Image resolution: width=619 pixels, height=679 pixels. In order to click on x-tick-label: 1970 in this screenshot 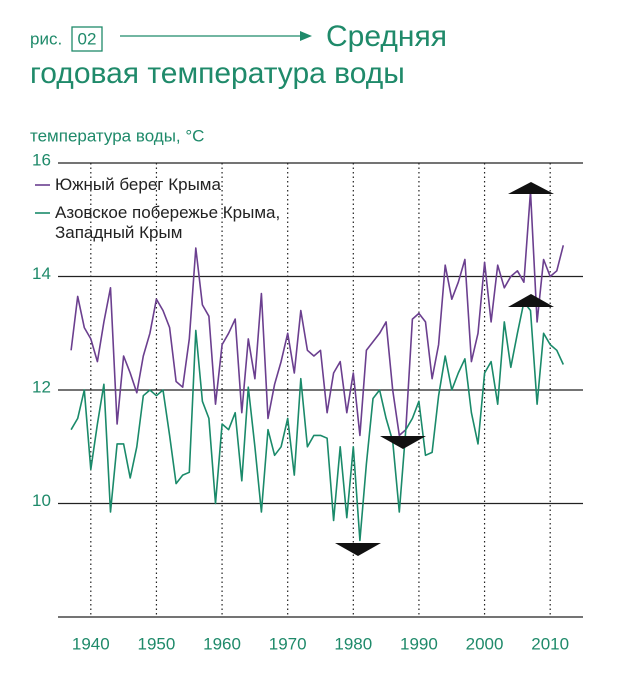, I will do `click(288, 643)`.